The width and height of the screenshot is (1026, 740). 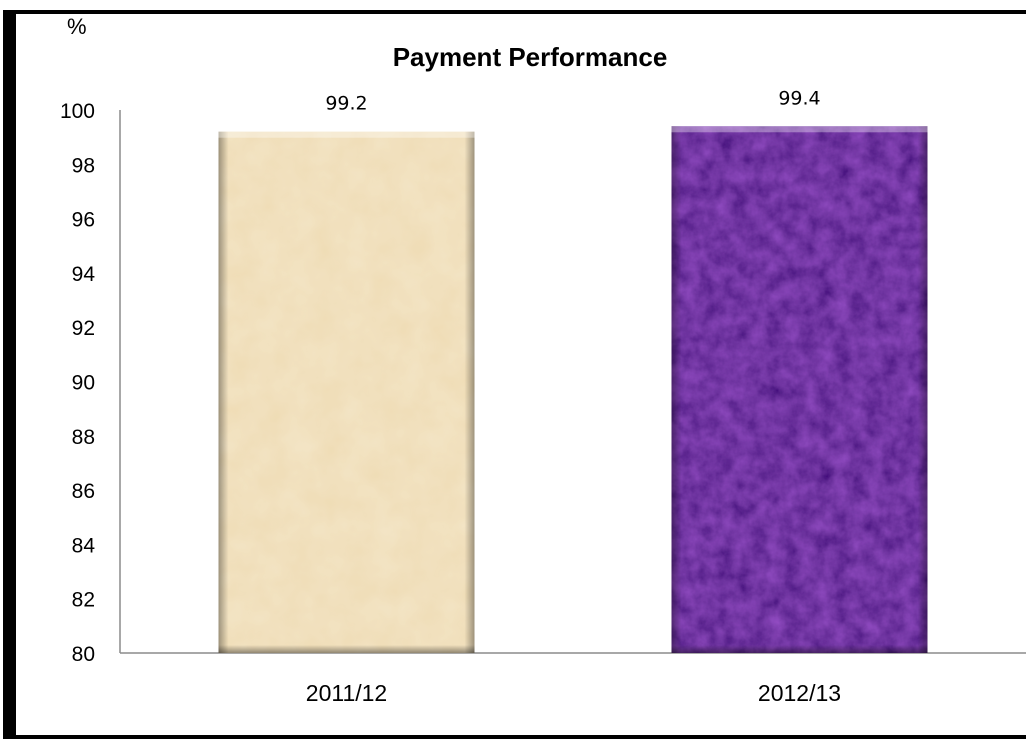 What do you see at coordinates (77, 26) in the screenshot?
I see `unit-label: %` at bounding box center [77, 26].